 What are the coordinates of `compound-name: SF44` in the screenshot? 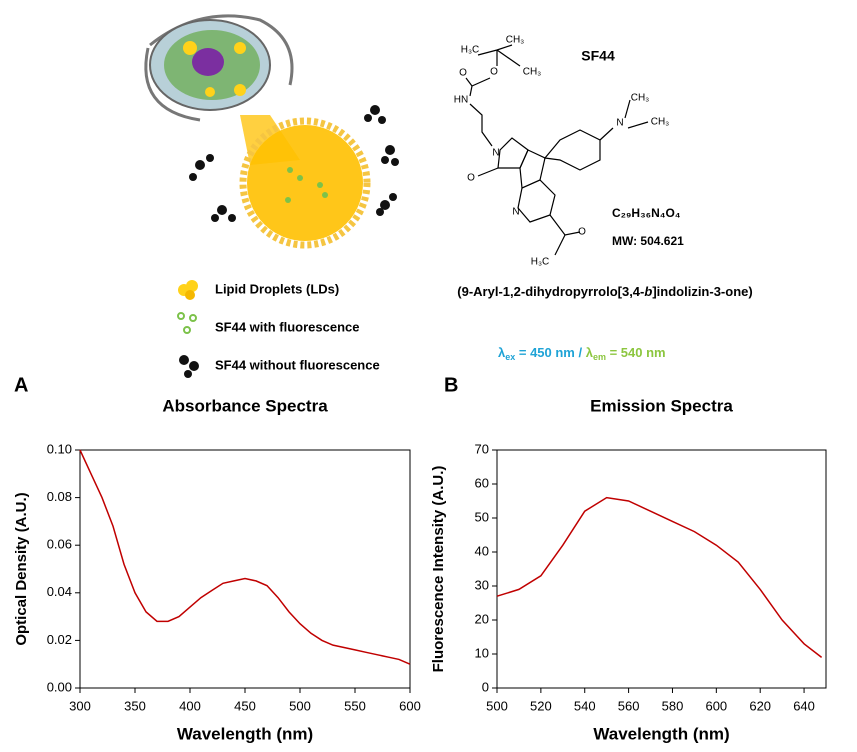 It's located at (598, 56).